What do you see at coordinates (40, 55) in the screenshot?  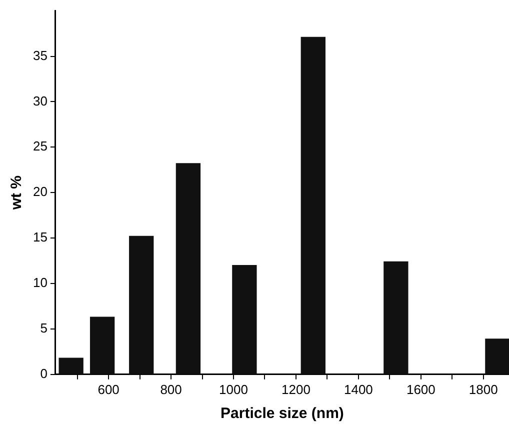 I see `y-tick-label: 35` at bounding box center [40, 55].